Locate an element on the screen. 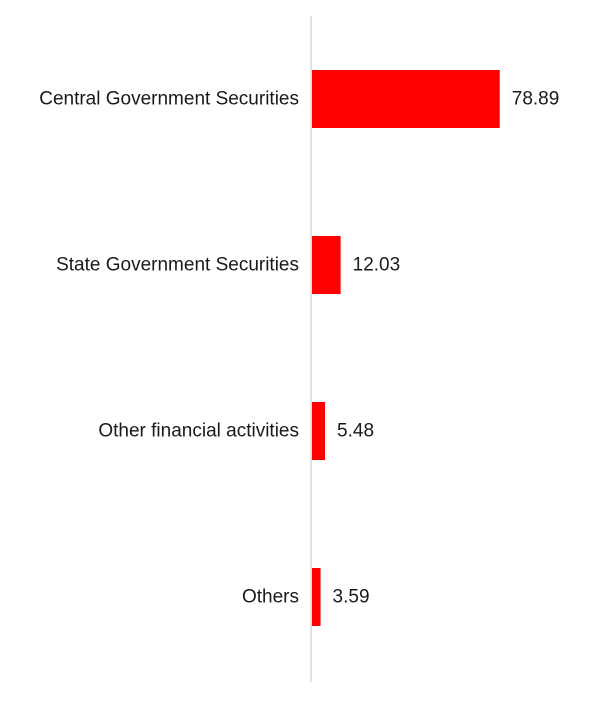 The image size is (603, 709). value-label: 78.89 is located at coordinates (536, 99).